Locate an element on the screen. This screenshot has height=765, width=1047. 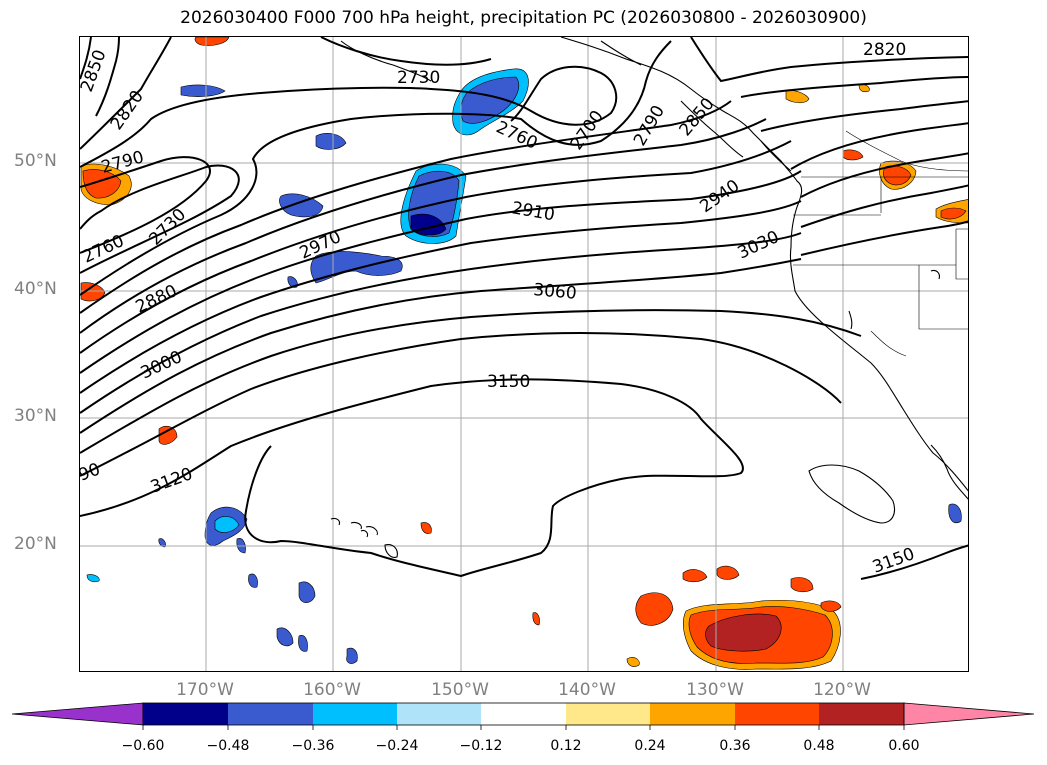
colorbar is located at coordinates (523, 716).